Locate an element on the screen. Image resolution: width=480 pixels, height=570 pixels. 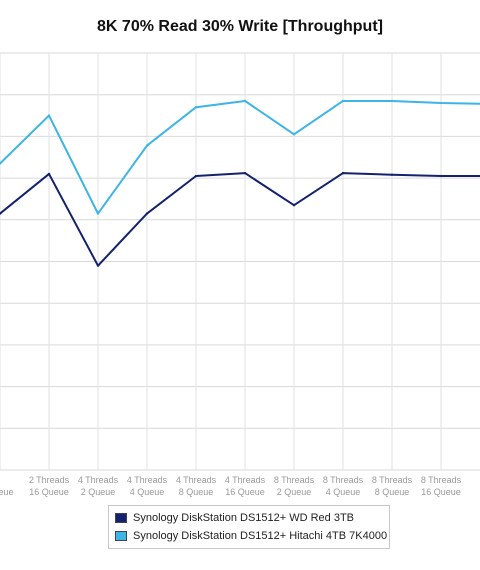
x-tick-label: 2 Threads is located at coordinates (49, 480).